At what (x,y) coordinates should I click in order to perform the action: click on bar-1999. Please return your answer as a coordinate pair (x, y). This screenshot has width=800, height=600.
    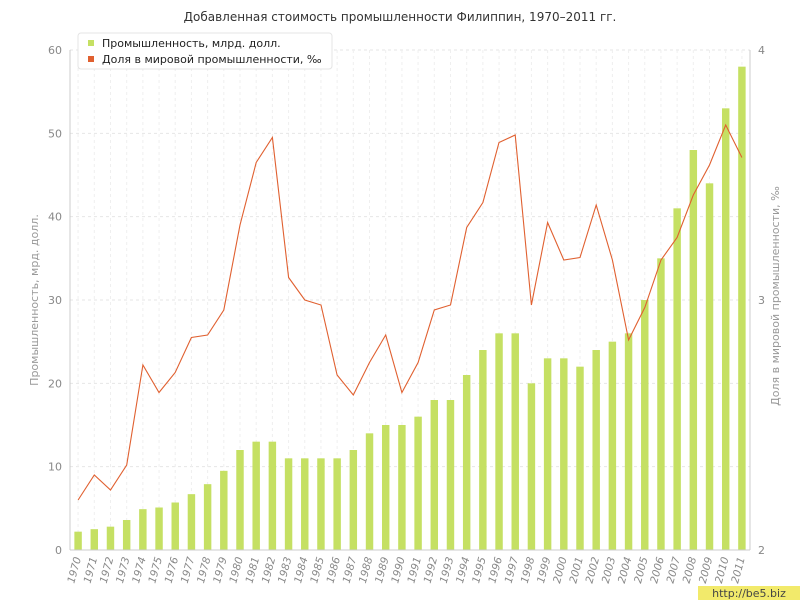
    Looking at the image, I should click on (547, 454).